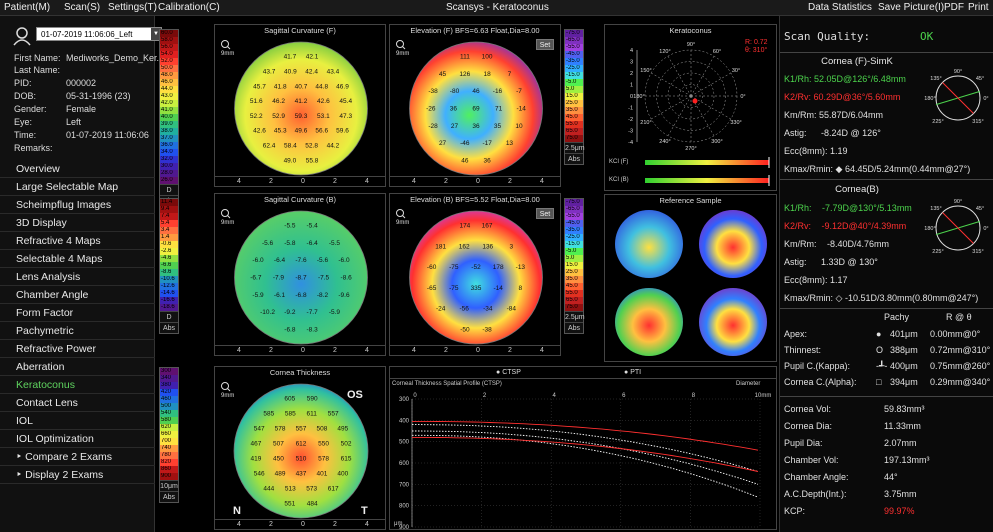 This screenshot has width=993, height=532. What do you see at coordinates (77, 475) in the screenshot?
I see `nav-item: ‣ Display 2 Exams` at bounding box center [77, 475].